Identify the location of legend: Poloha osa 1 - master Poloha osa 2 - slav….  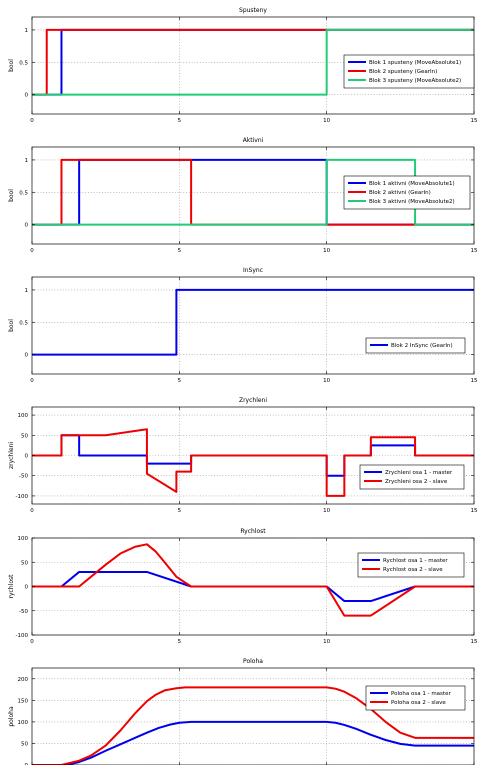
(415, 698).